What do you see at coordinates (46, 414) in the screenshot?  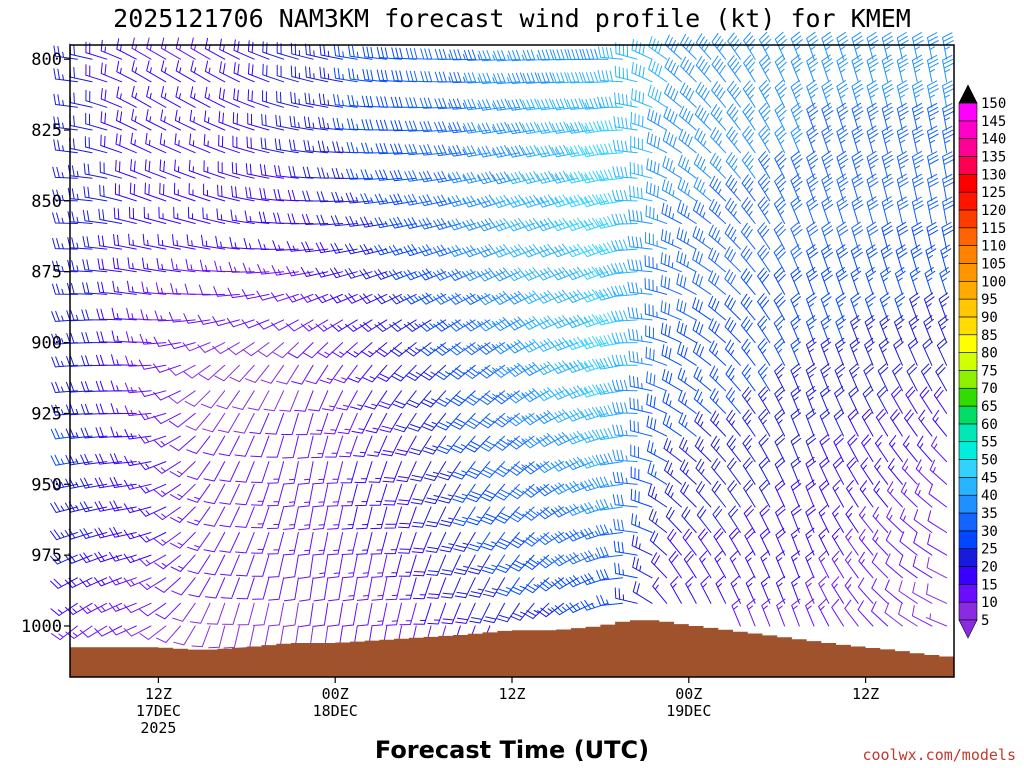 I see `y-tick-label: 925` at bounding box center [46, 414].